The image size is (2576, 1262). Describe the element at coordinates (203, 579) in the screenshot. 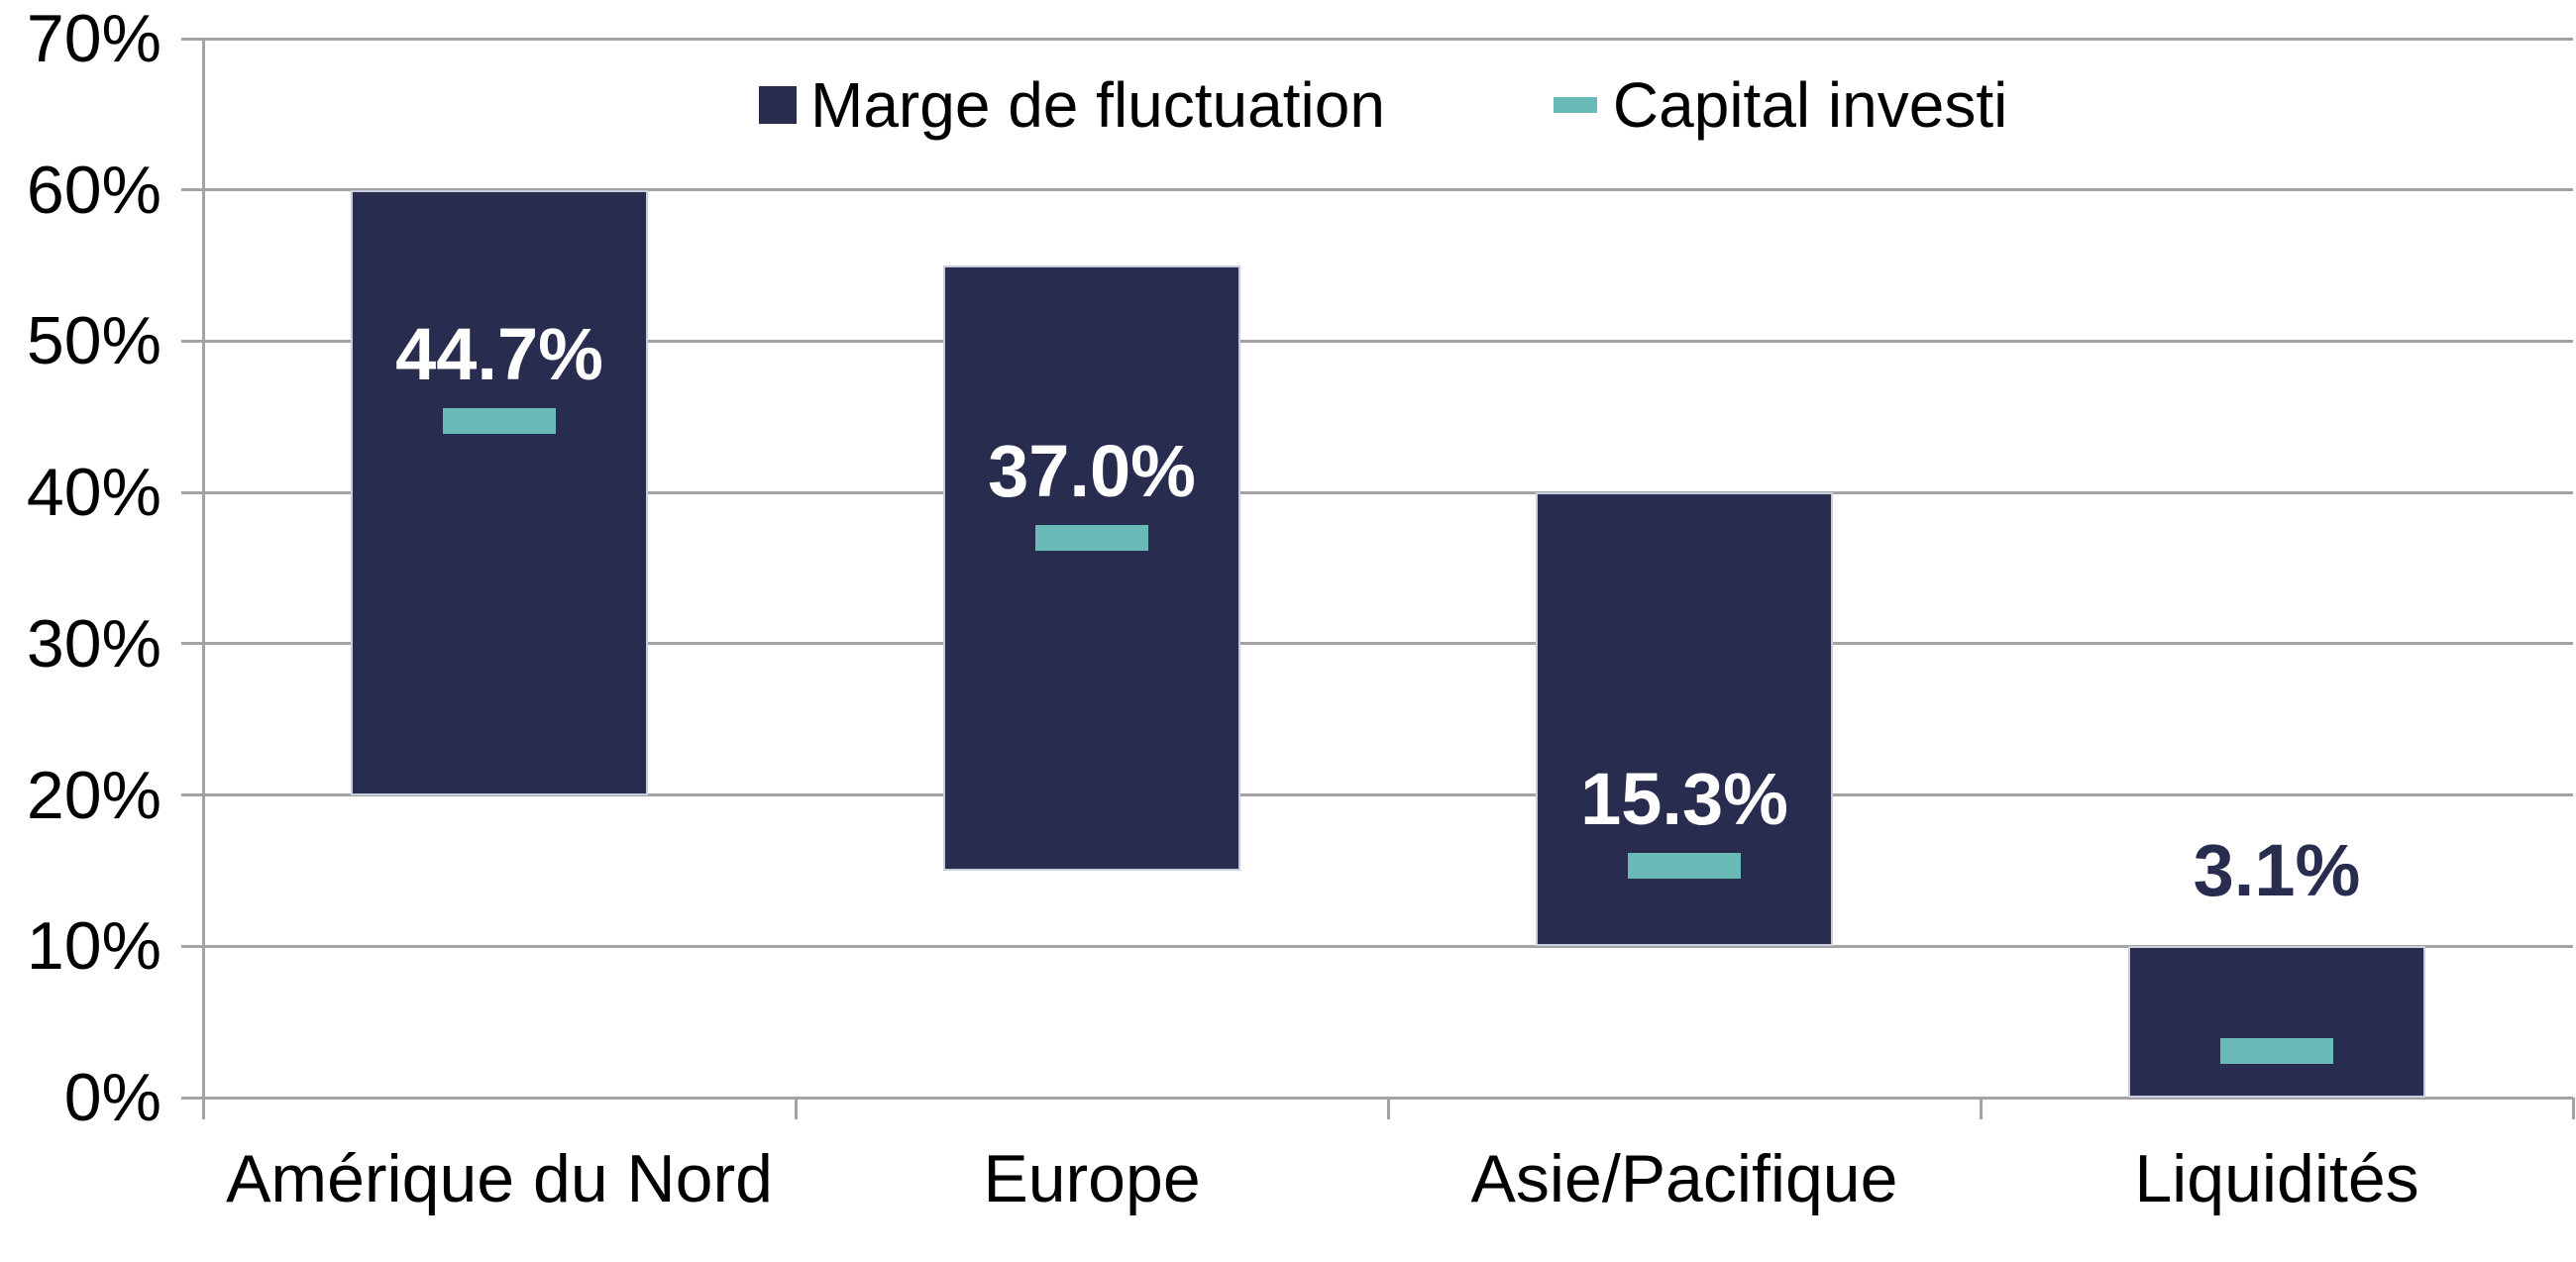

I see `y-axis-line` at that location.